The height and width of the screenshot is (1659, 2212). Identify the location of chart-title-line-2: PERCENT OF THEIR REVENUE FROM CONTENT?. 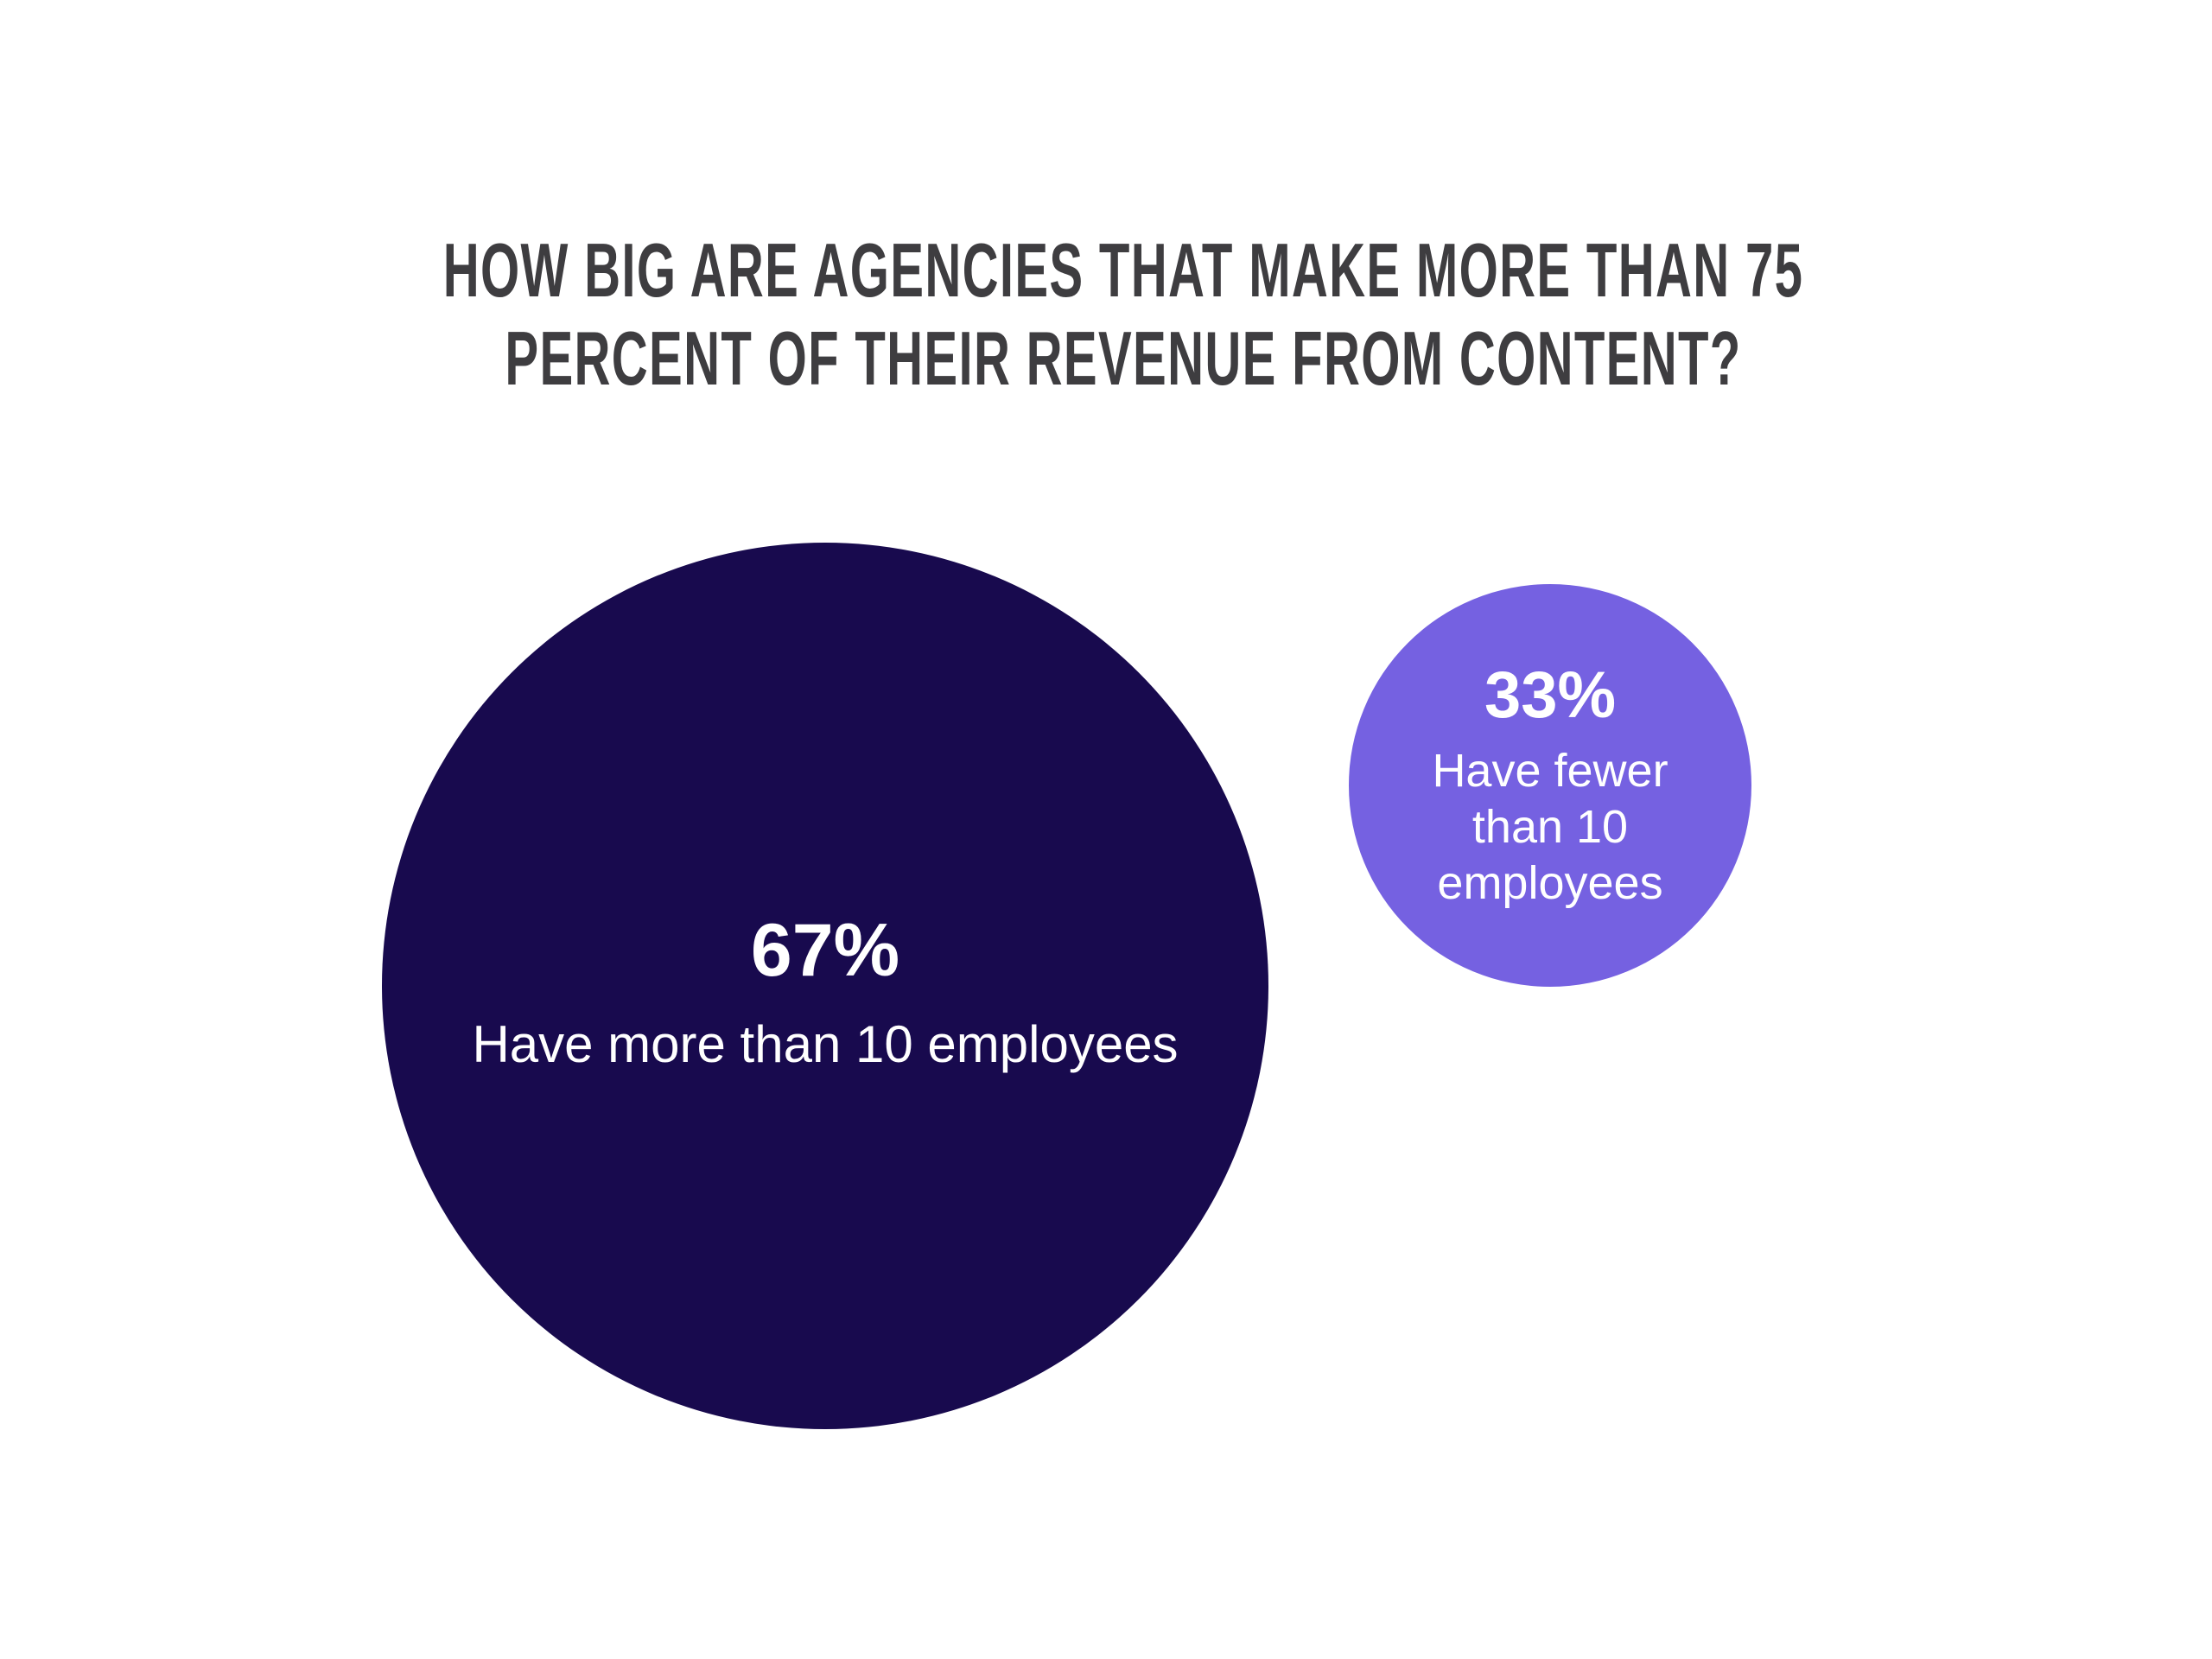
(1123, 358).